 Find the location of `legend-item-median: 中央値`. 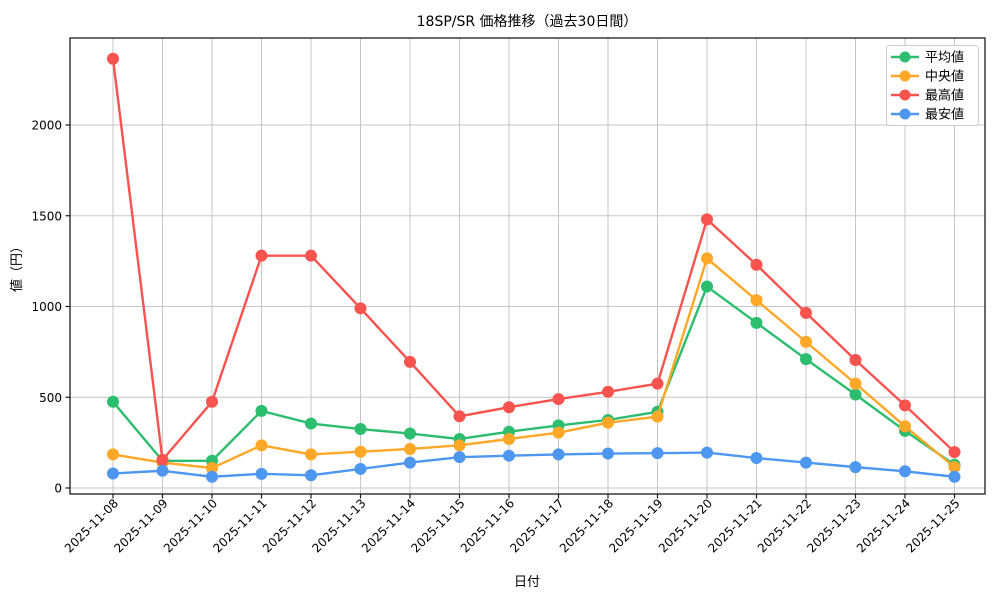

legend-item-median: 中央値 is located at coordinates (927, 77).